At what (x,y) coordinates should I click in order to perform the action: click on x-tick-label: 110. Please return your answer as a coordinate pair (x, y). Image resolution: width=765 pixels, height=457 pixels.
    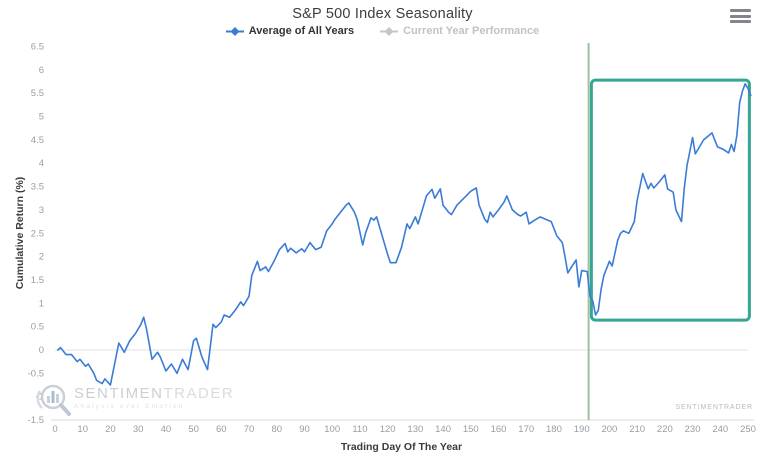
    Looking at the image, I should click on (359, 429).